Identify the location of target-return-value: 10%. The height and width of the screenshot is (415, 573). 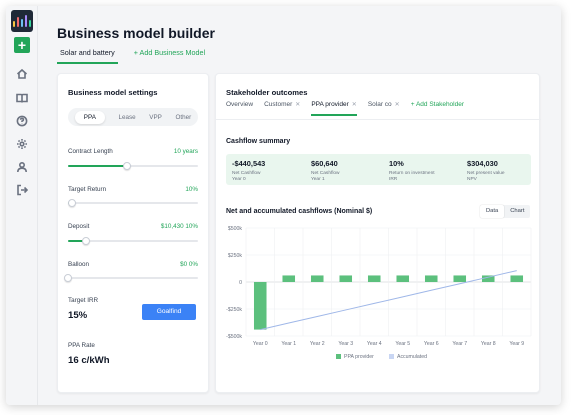
(191, 189).